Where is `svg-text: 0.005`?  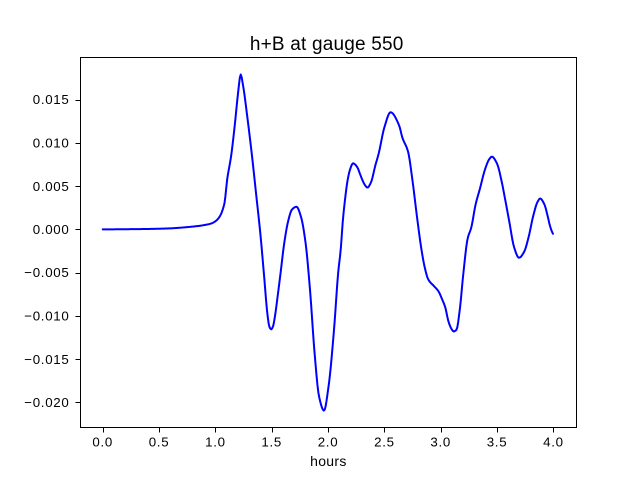
svg-text: 0.005 is located at coordinates (51, 186).